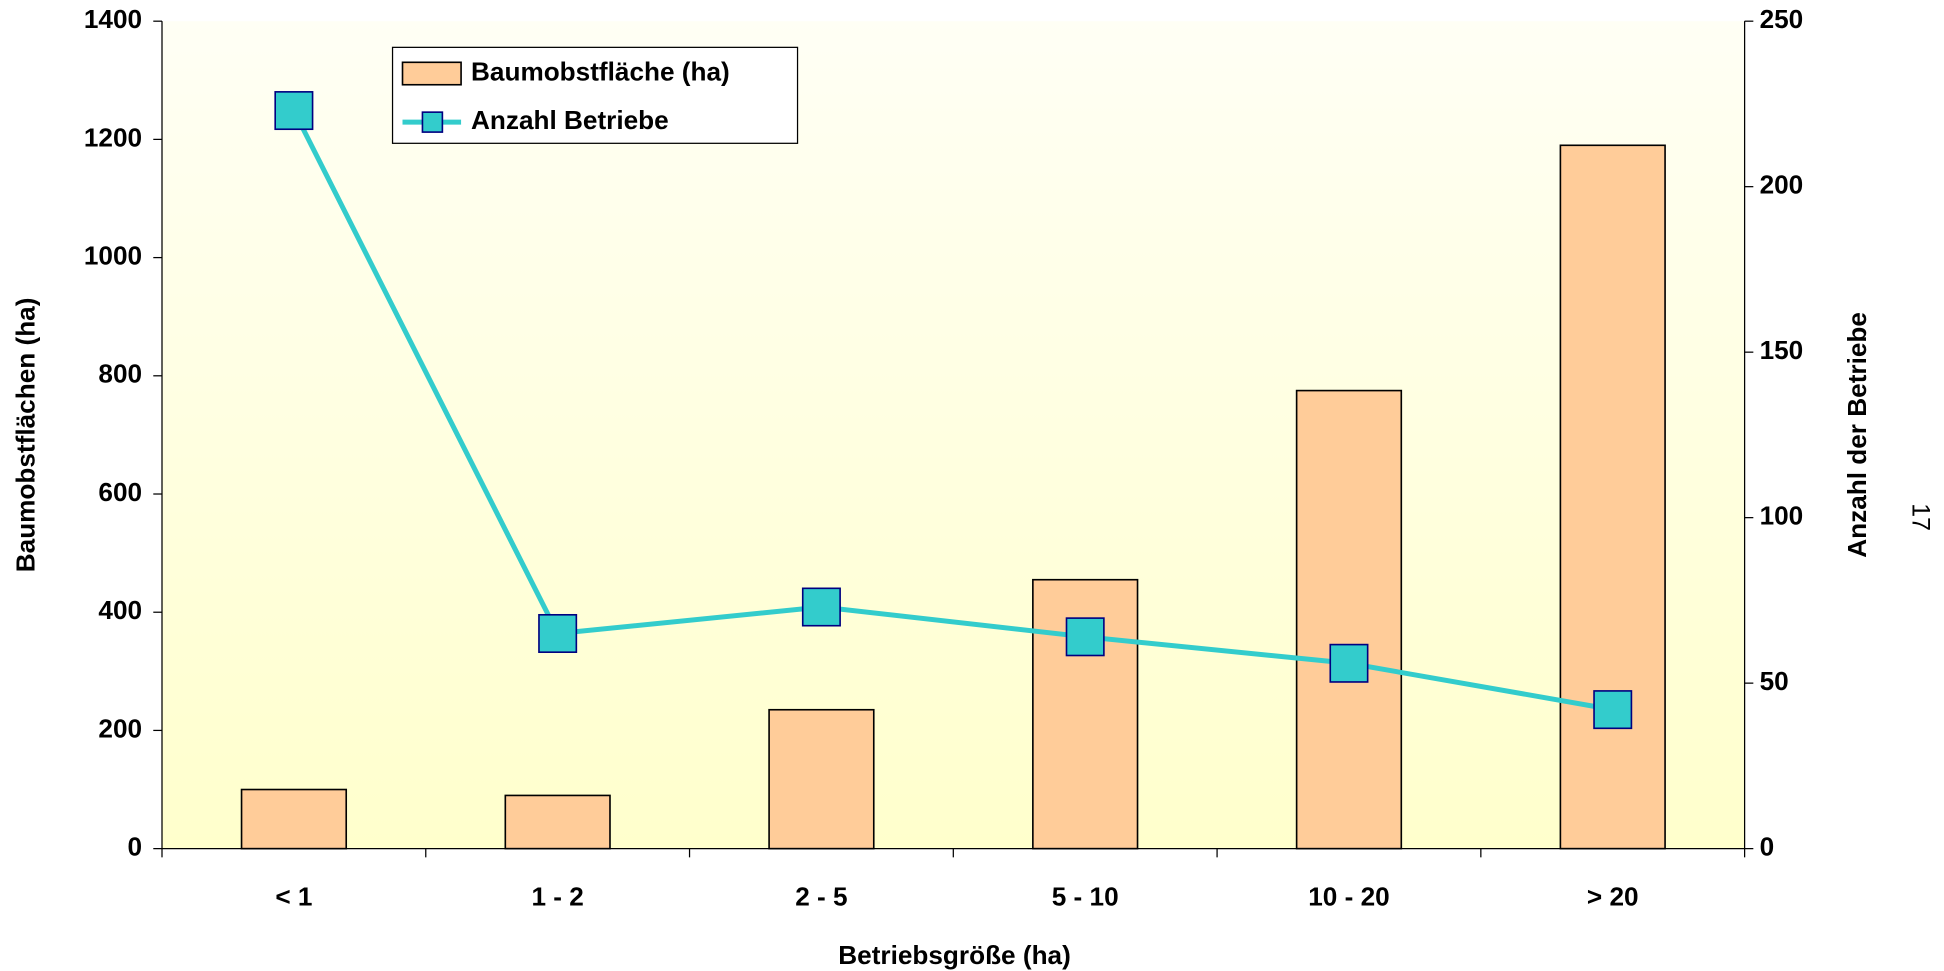 The height and width of the screenshot is (971, 1944). Describe the element at coordinates (120, 728) in the screenshot. I see `y-tick-label: 200` at that location.